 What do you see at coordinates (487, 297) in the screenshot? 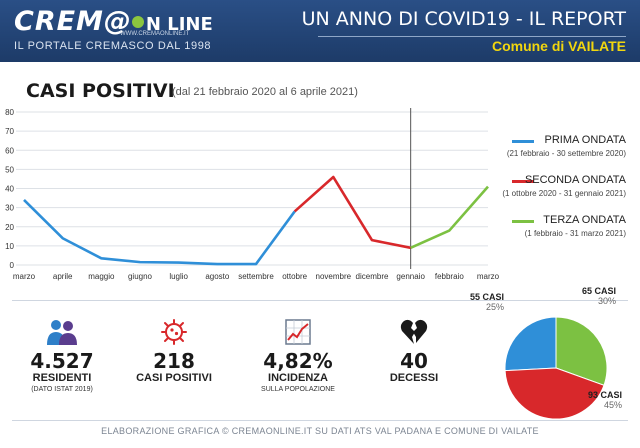
I see `pie-count: 55 CASI` at bounding box center [487, 297].